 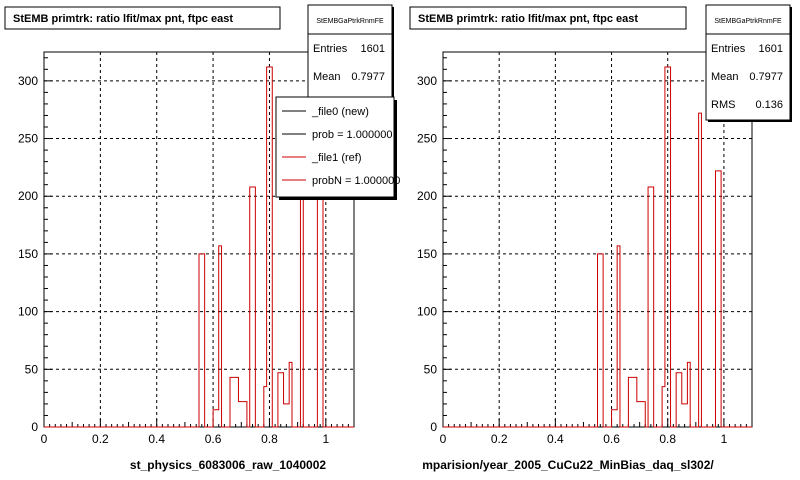 I want to click on legend-label: _file1 (ref), so click(x=336, y=158).